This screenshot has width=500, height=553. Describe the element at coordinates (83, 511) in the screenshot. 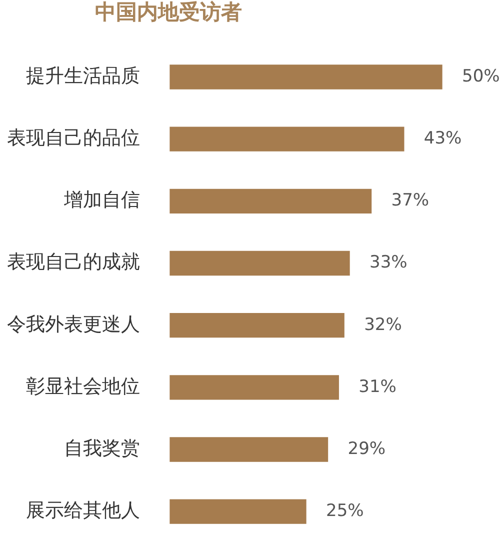

I see `y-tick-label: 展示给其他人` at that location.